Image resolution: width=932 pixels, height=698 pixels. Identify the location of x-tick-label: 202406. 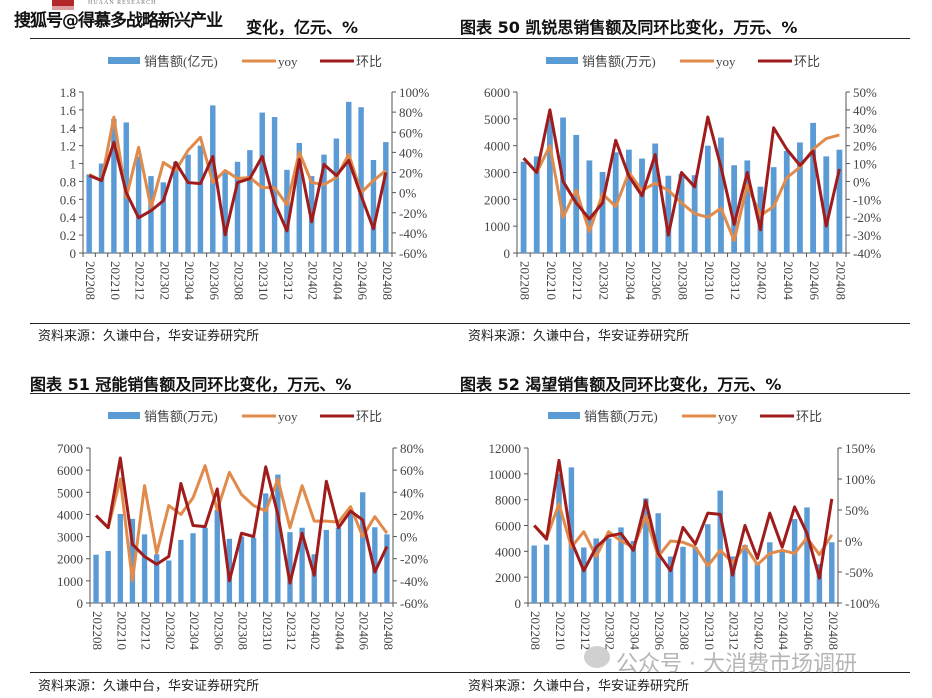
(364, 631).